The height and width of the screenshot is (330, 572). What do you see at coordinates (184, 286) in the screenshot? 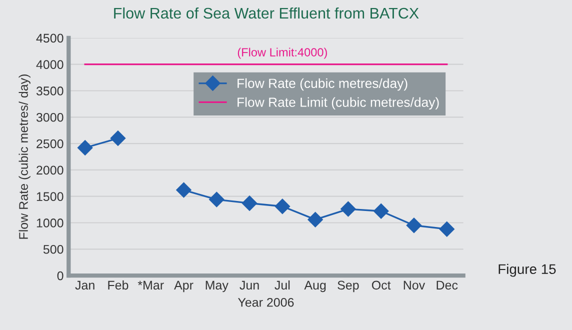
I see `x-tick-label: Apr` at bounding box center [184, 286].